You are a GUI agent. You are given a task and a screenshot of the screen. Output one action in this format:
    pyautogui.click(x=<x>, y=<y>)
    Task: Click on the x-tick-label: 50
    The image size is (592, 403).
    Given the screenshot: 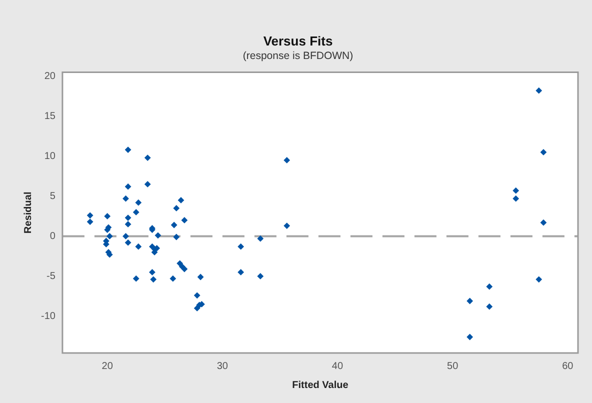 What is the action you would take?
    pyautogui.click(x=453, y=366)
    